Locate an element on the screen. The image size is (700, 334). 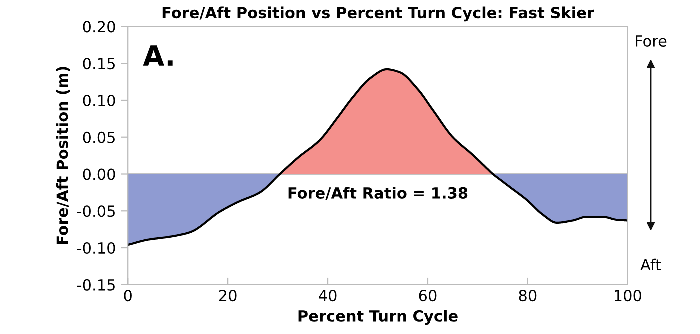
y-tick-label: 0.10 is located at coordinates (99, 100).